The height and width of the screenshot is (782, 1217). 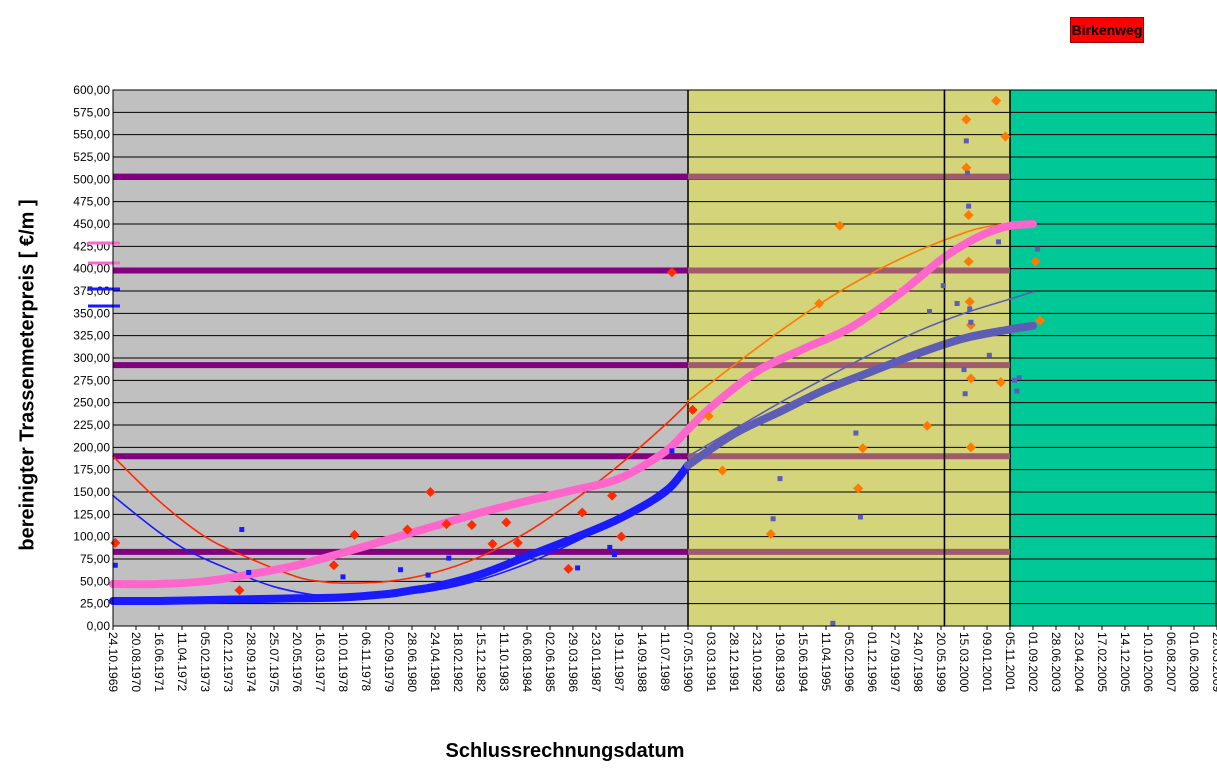 What do you see at coordinates (1171, 662) in the screenshot?
I see `x-tick-46: 06.08.2007` at bounding box center [1171, 662].